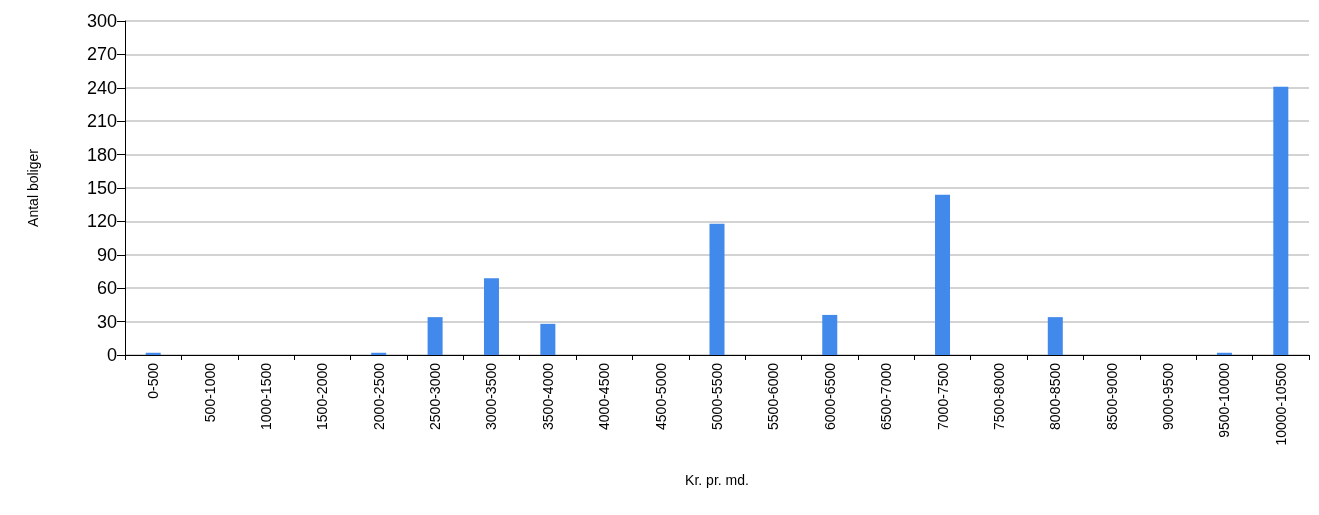  Describe the element at coordinates (101, 21) in the screenshot. I see `y-tick-label: 300` at that location.